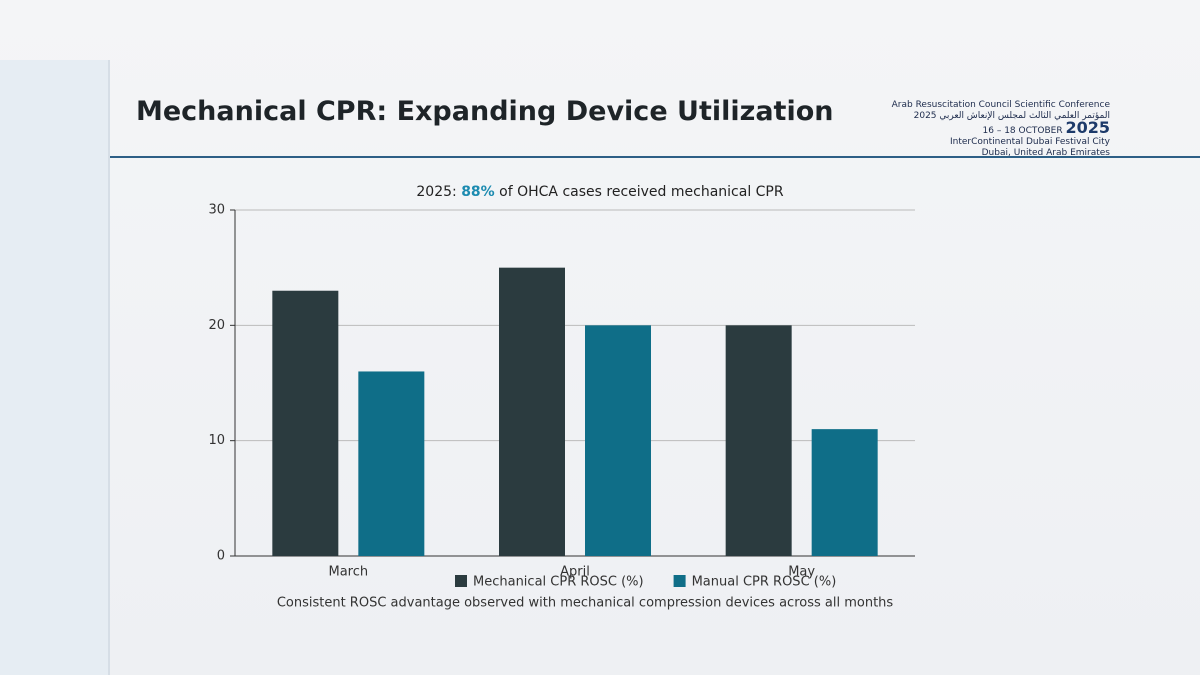  Describe the element at coordinates (1045, 153) in the screenshot. I see `logo-line: Dubai, United Arab Emirates` at that location.